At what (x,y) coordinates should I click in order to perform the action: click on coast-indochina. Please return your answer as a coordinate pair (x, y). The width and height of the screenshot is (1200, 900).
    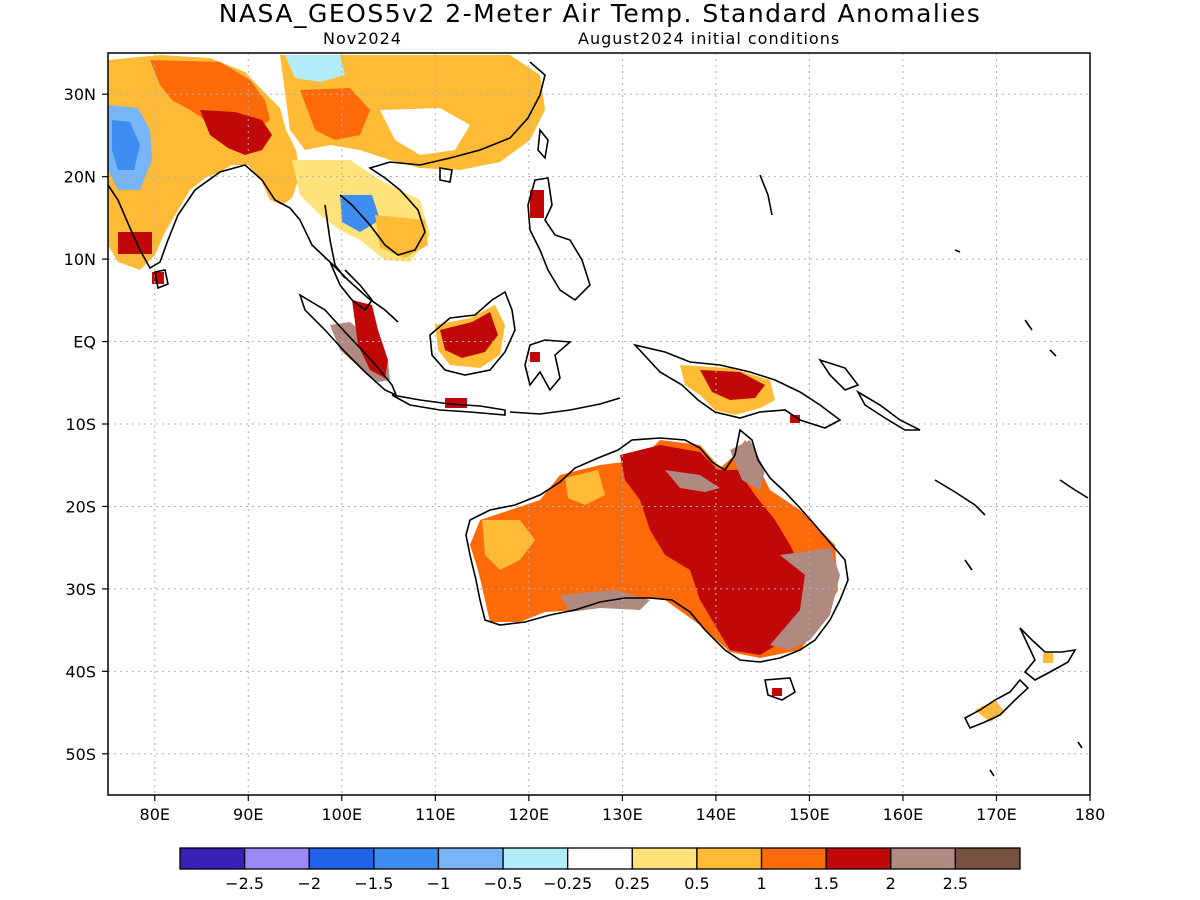
    Looking at the image, I should click on (435, 170).